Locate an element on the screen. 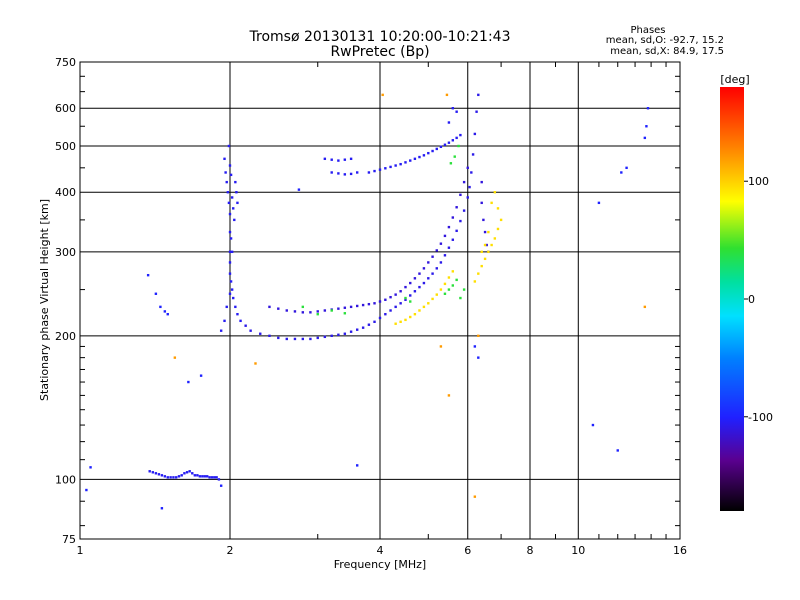  x-tick-label: 16 is located at coordinates (680, 550).